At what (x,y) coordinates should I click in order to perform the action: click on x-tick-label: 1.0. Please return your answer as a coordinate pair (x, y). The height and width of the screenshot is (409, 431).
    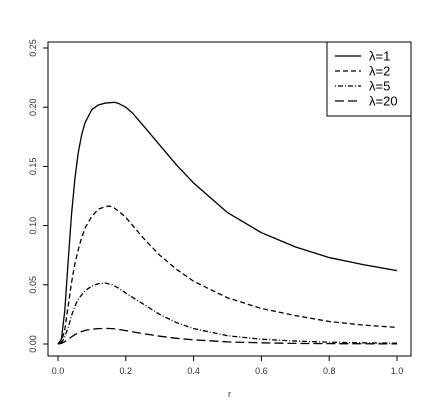
    Looking at the image, I should click on (397, 371).